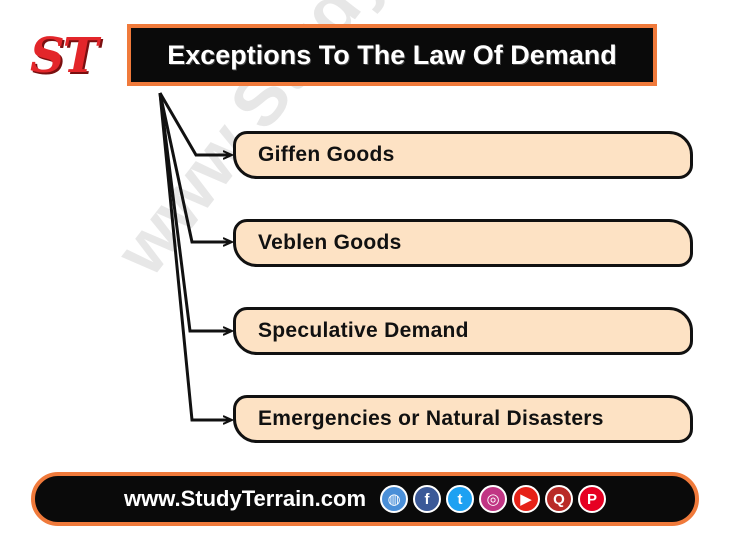 This screenshot has height=550, width=729. I want to click on item-label: Emergencies or Natural Disasters, so click(431, 418).